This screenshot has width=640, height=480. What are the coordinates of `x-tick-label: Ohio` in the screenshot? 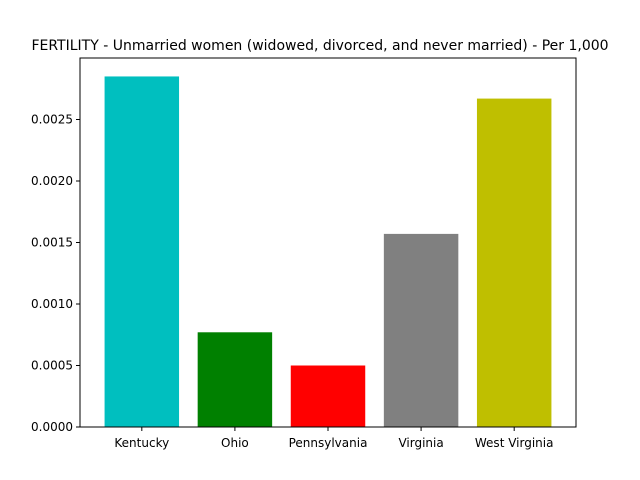 It's located at (235, 443).